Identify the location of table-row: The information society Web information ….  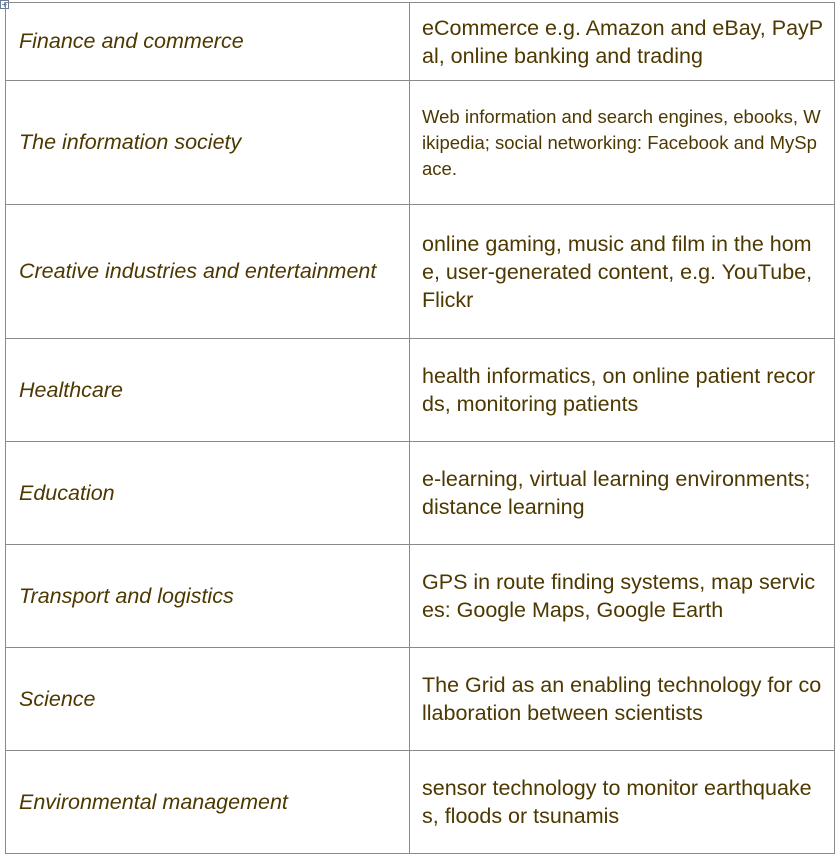
(420, 142).